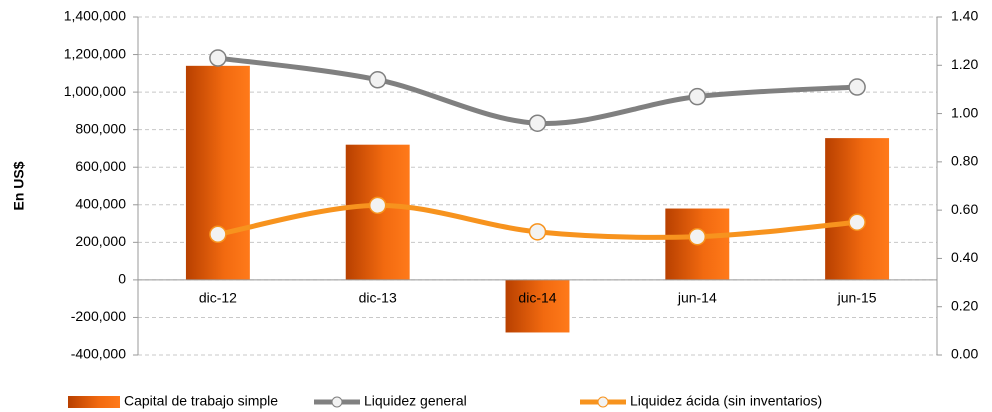 This screenshot has height=412, width=992. I want to click on x-tick-label: dic-13, so click(378, 298).